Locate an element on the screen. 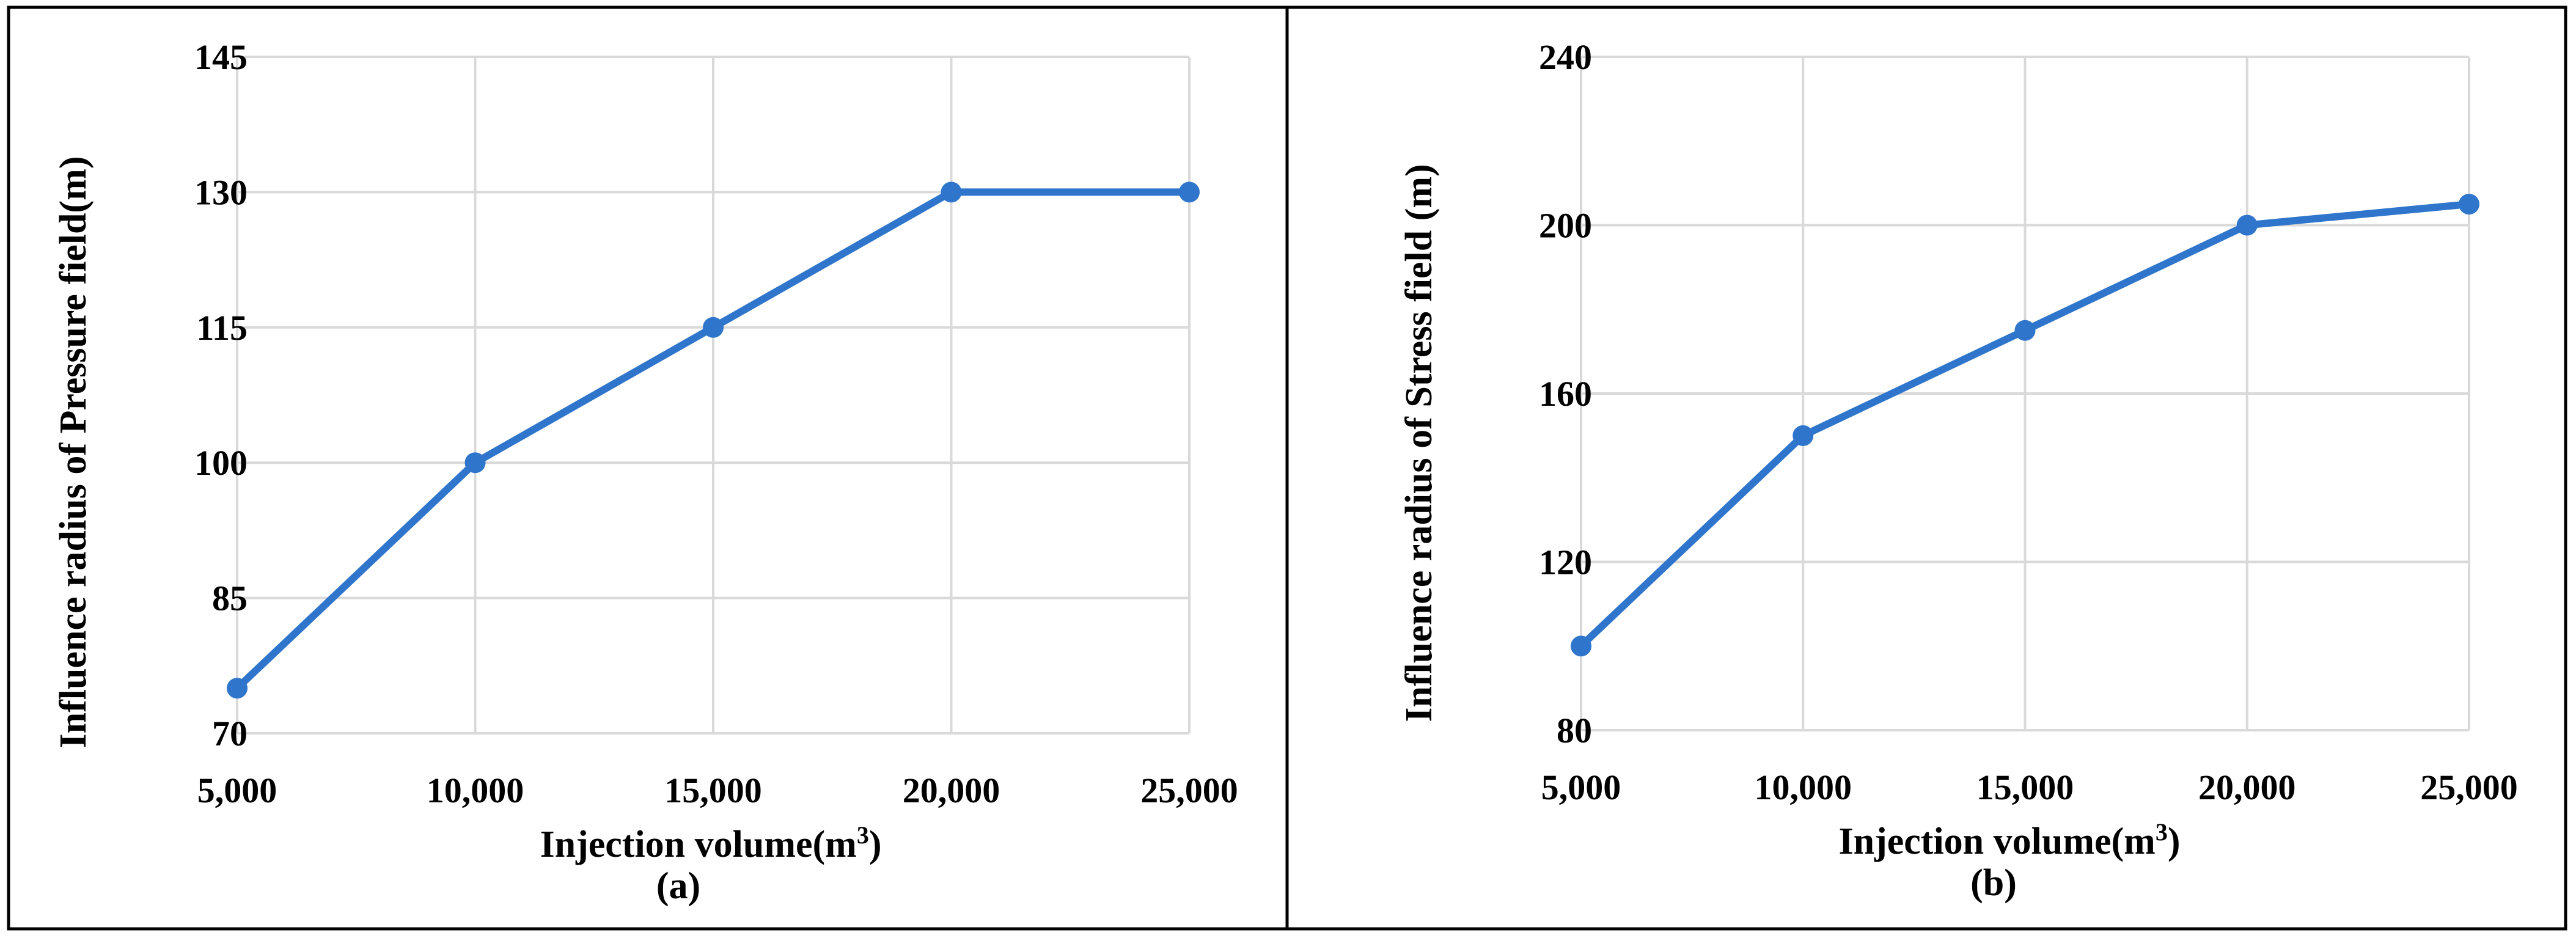  chart-a-y-tick-label: 85 is located at coordinates (230, 598).